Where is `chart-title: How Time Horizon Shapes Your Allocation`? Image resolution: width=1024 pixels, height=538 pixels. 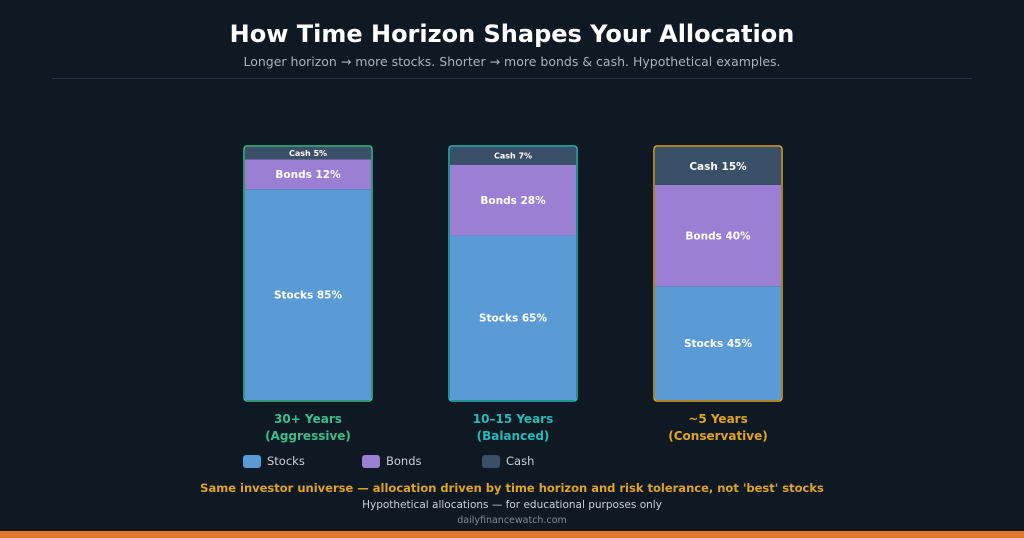 chart-title: How Time Horizon Shapes Your Allocation is located at coordinates (512, 34).